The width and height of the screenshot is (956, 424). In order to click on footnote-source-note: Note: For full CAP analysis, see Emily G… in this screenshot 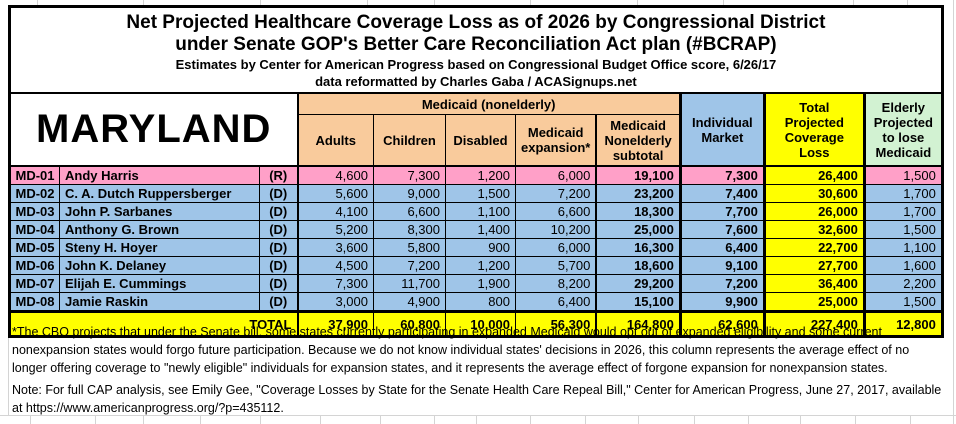, I will do `click(477, 399)`.